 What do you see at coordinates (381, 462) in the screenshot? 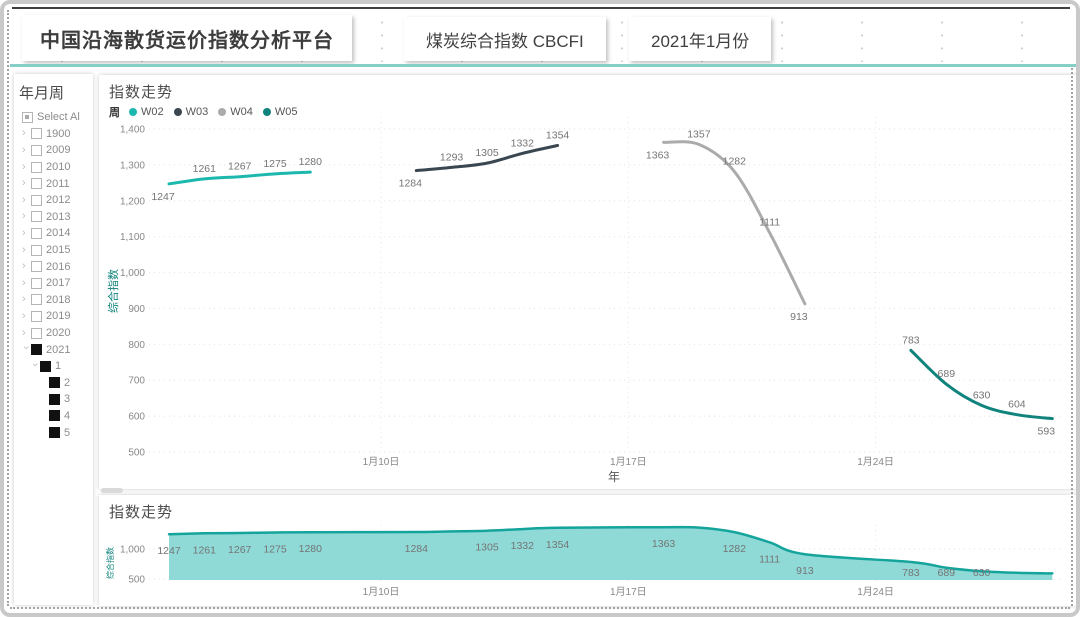
I see `x-tick-label: 1月10日` at bounding box center [381, 462].